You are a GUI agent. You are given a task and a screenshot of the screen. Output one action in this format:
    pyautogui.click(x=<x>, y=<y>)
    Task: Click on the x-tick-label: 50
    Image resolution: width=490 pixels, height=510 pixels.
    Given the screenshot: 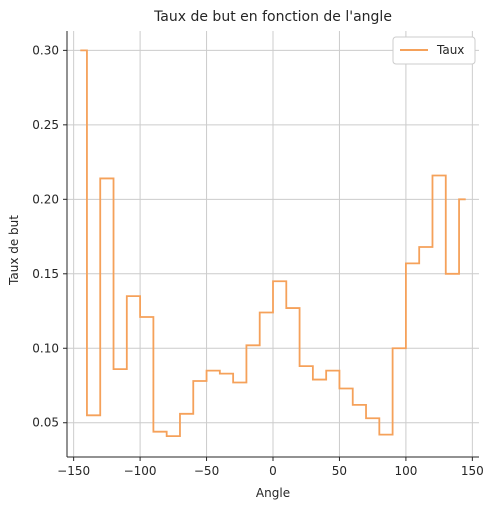 What is the action you would take?
    pyautogui.click(x=339, y=471)
    